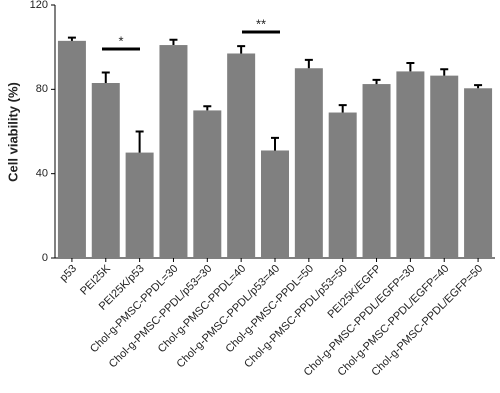 The height and width of the screenshot is (393, 500). Describe the element at coordinates (42, 89) in the screenshot. I see `y-tick-label: 80` at that location.